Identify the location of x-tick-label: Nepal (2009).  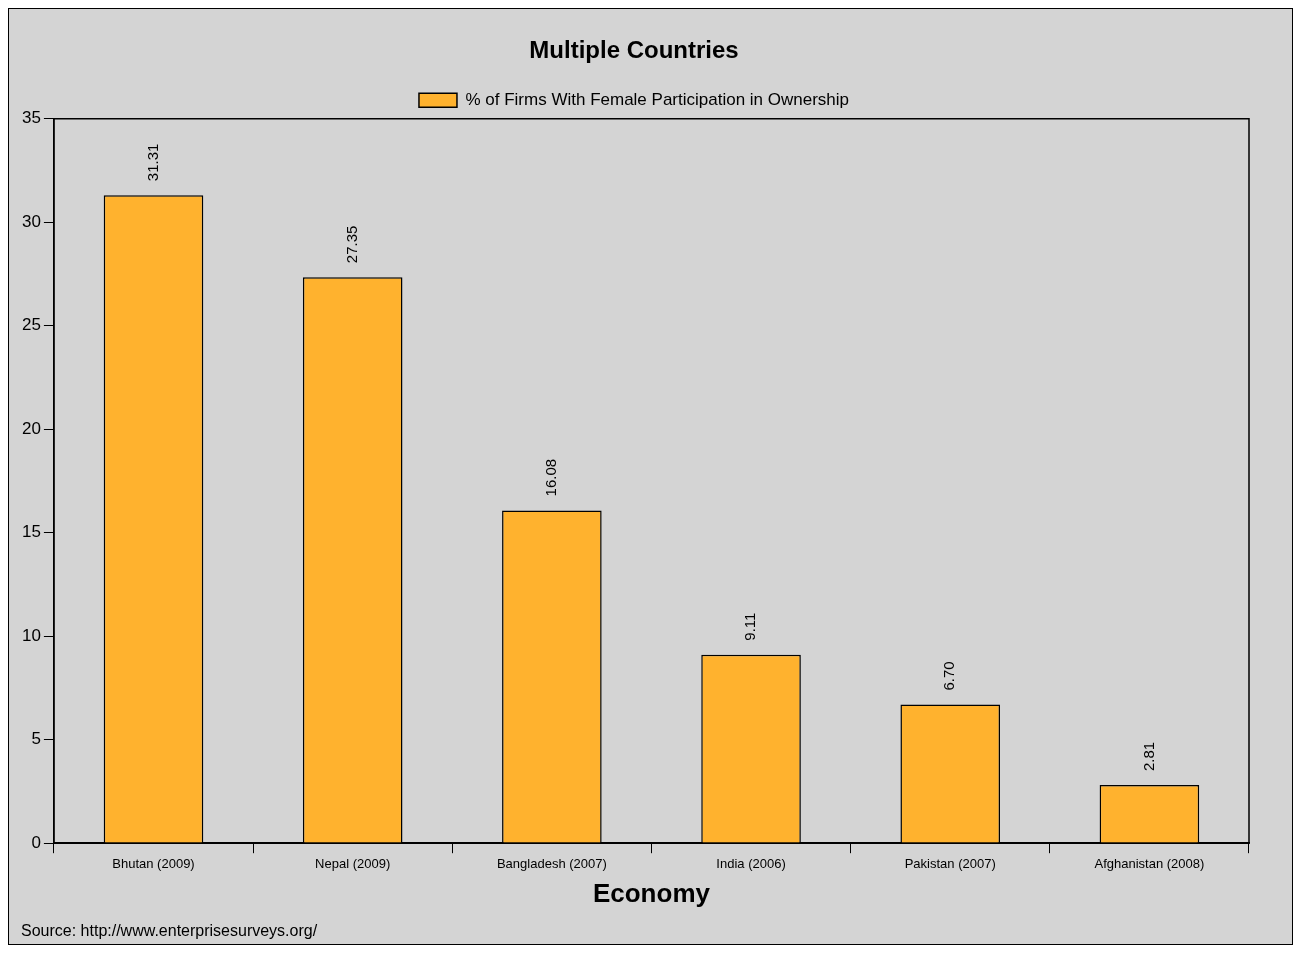
(353, 863).